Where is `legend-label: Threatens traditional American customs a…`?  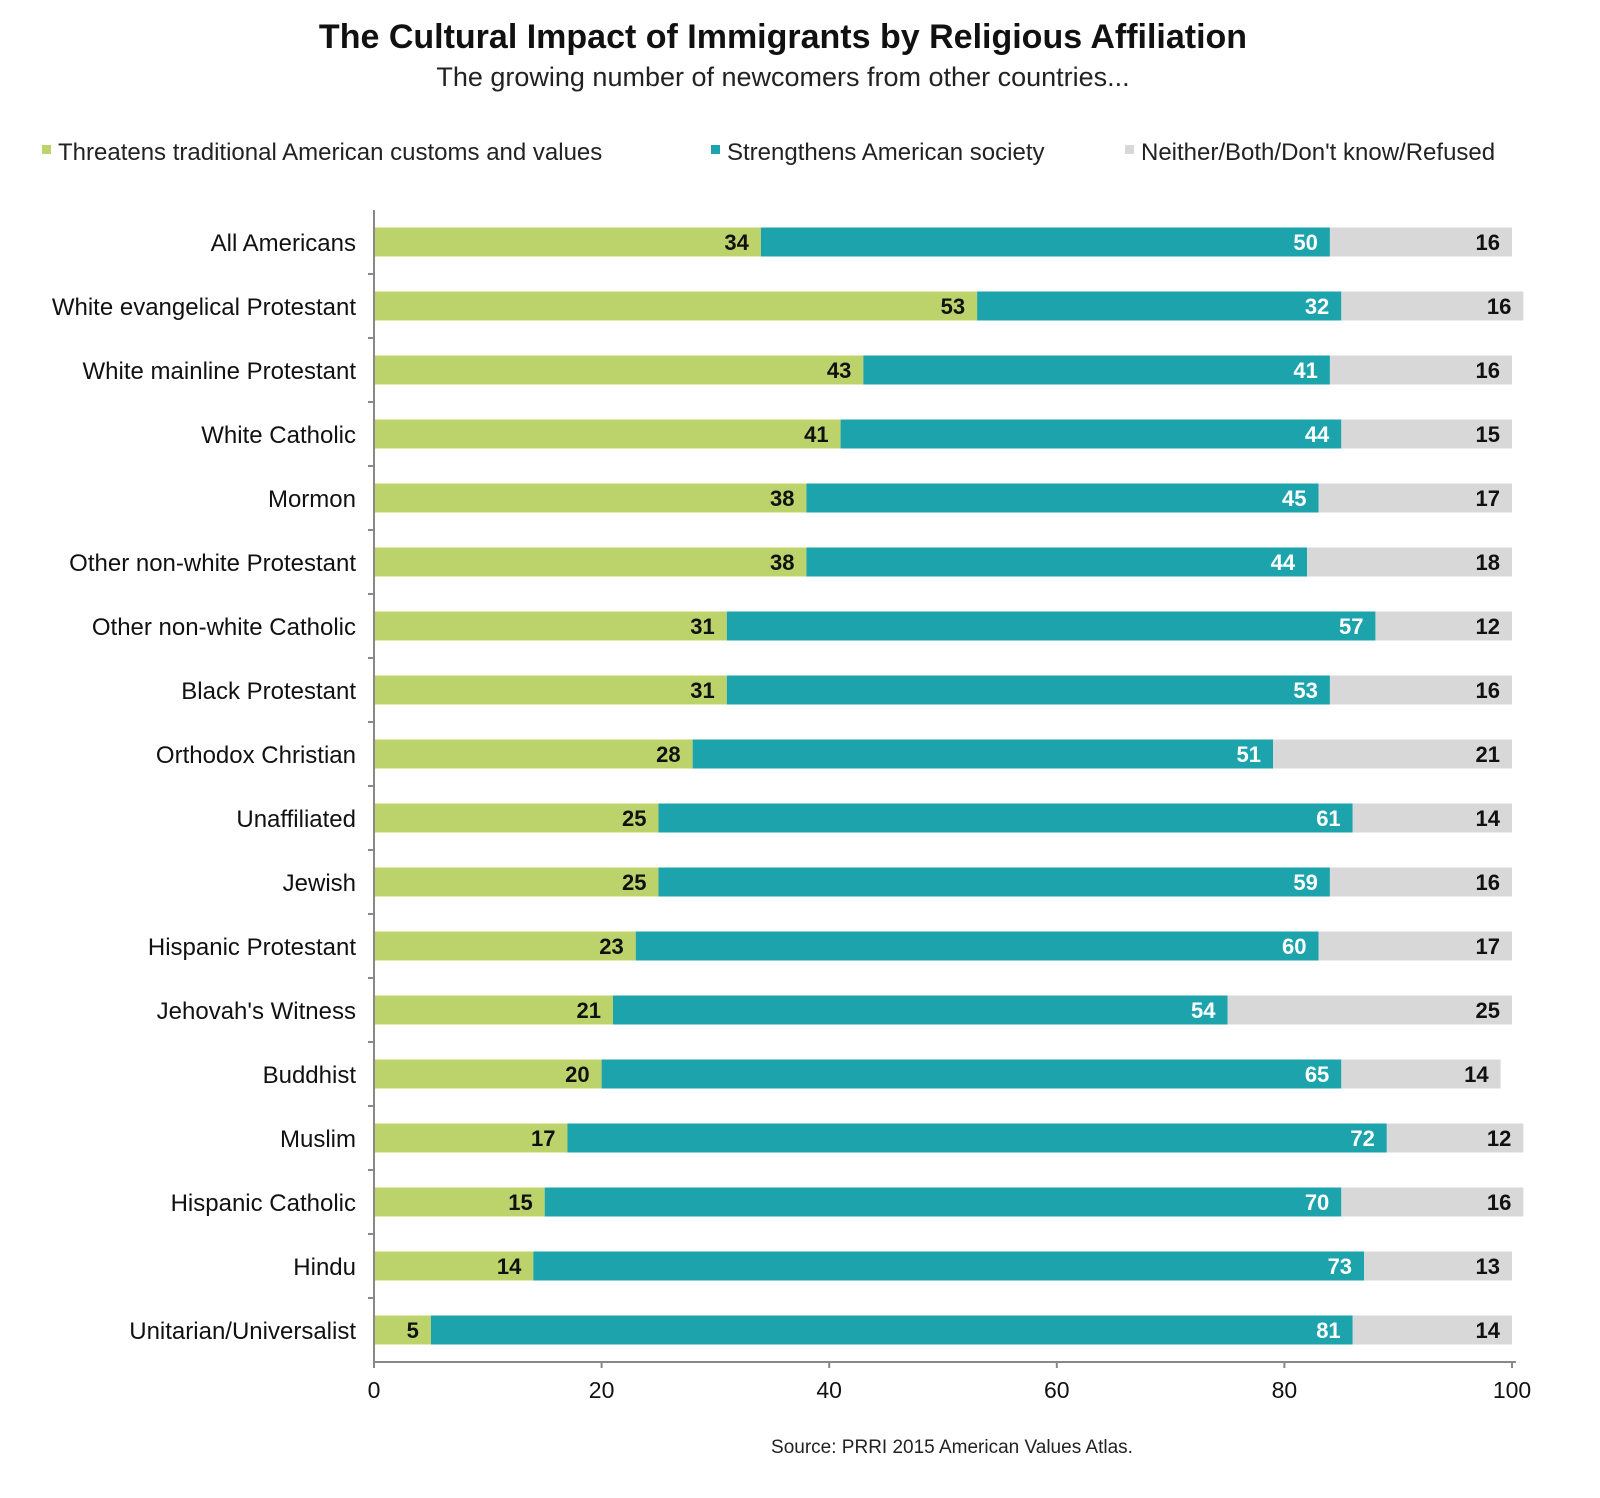 legend-label: Threatens traditional American customs a… is located at coordinates (330, 152).